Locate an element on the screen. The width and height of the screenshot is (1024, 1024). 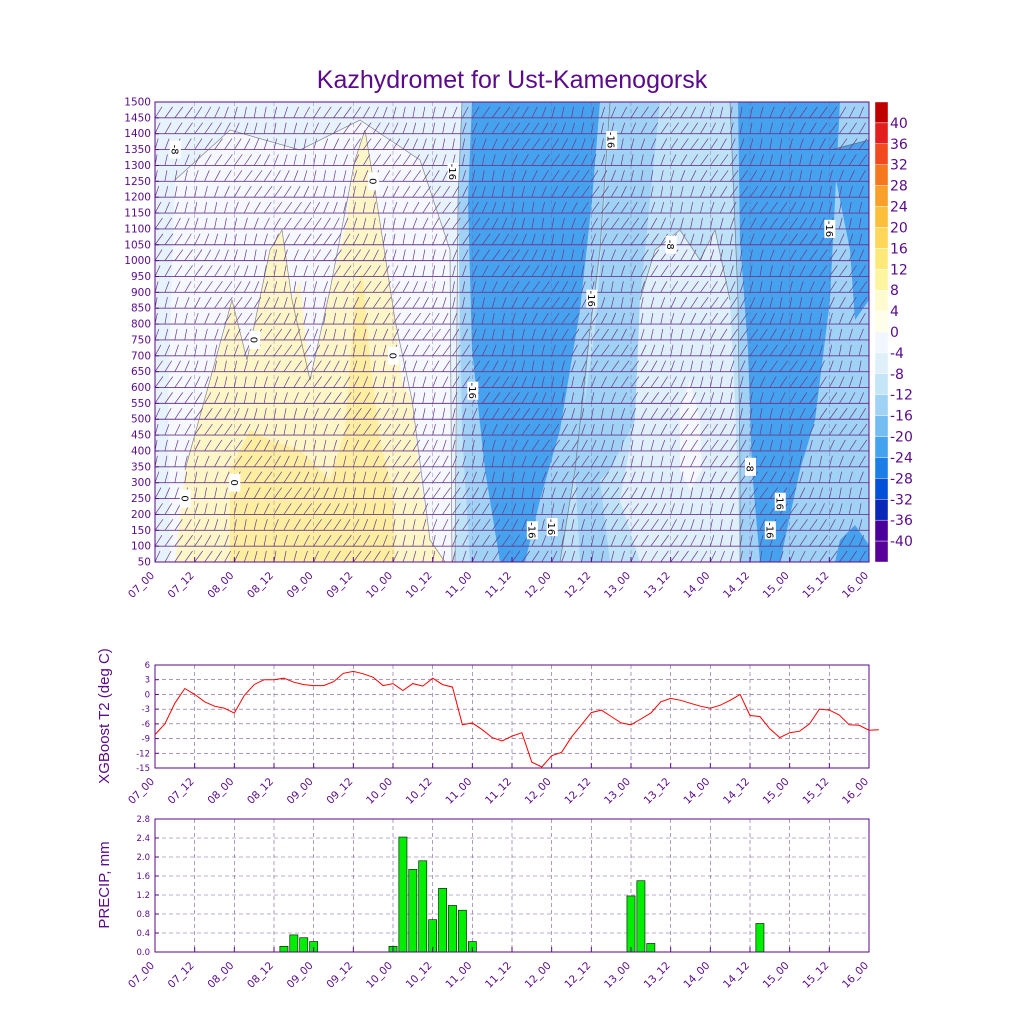
x-tick-label: 07_00 is located at coordinates (141, 585).